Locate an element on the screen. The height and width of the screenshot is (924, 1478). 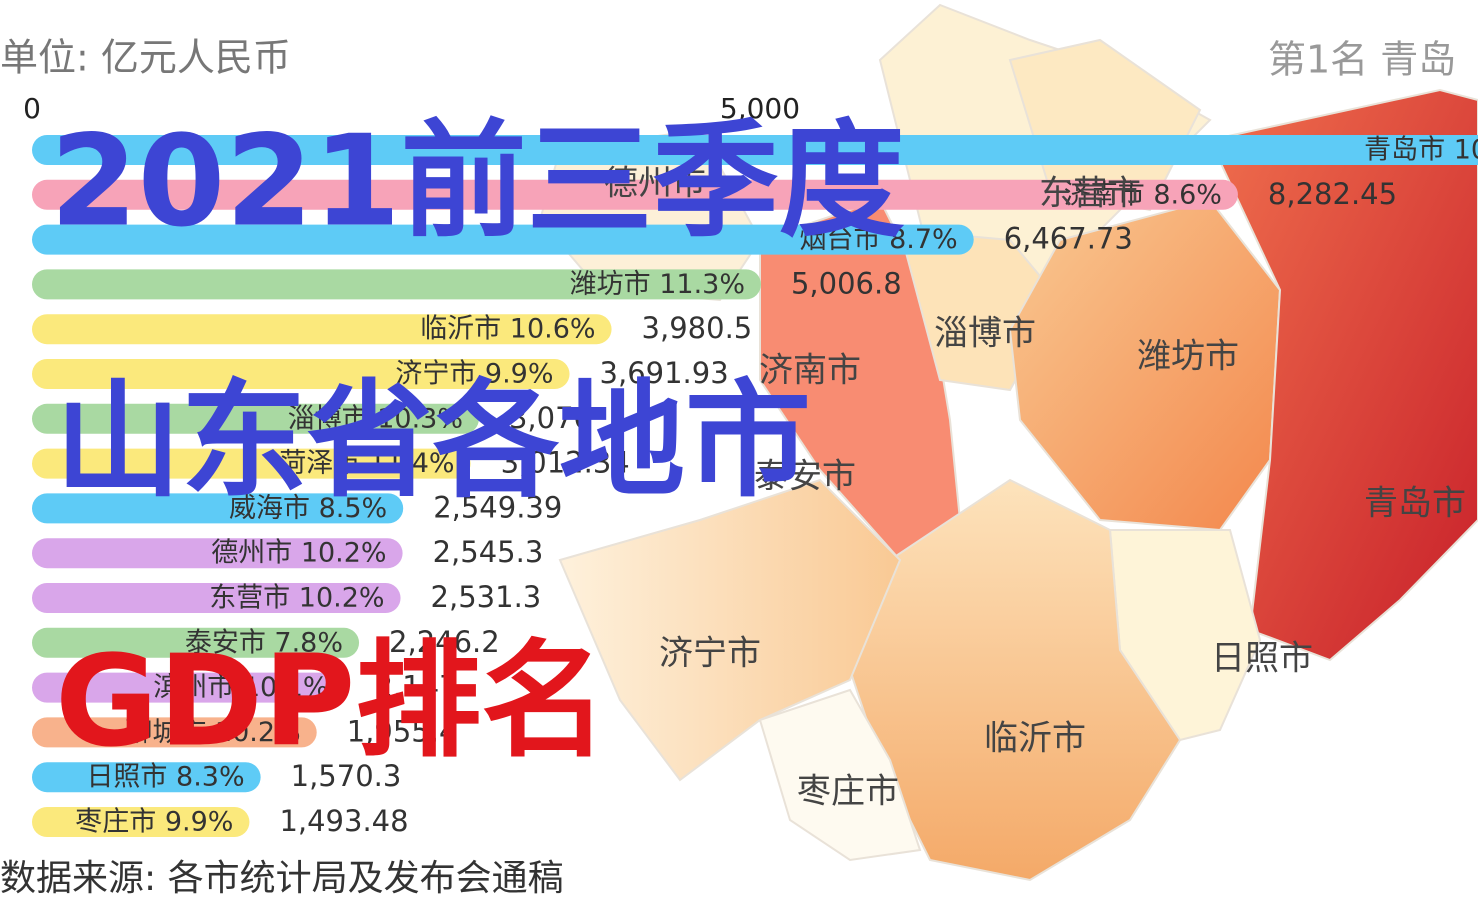
bar-label: 青岛市 10.7% is located at coordinates (1421, 150).